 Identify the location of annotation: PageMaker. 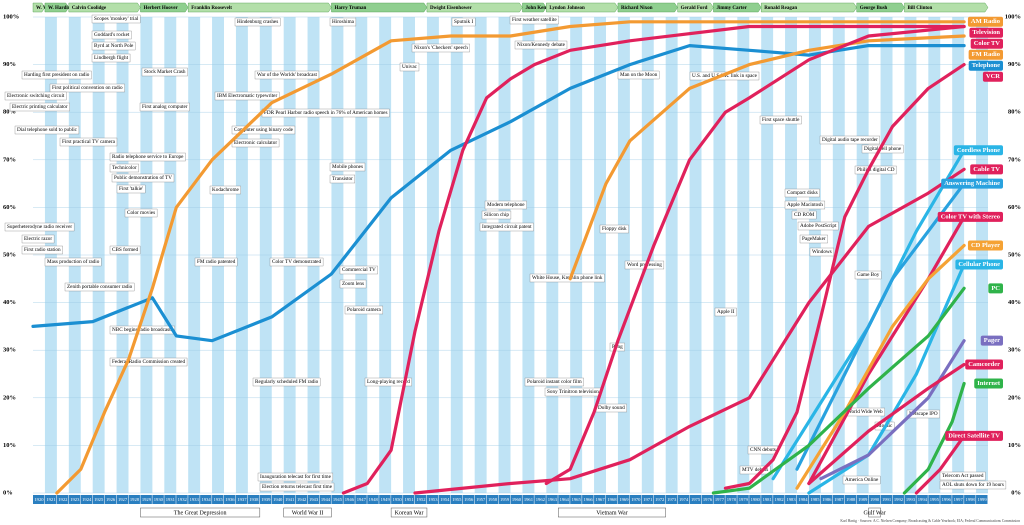
(814, 239).